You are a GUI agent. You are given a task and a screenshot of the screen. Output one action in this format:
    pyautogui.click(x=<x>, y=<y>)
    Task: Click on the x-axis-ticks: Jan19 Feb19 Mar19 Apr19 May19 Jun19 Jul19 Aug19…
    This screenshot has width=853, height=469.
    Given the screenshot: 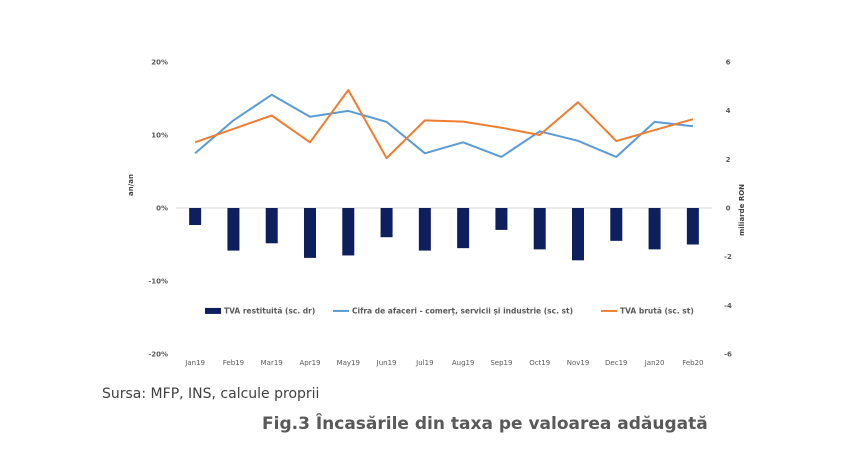 What is the action you would take?
    pyautogui.click(x=443, y=363)
    